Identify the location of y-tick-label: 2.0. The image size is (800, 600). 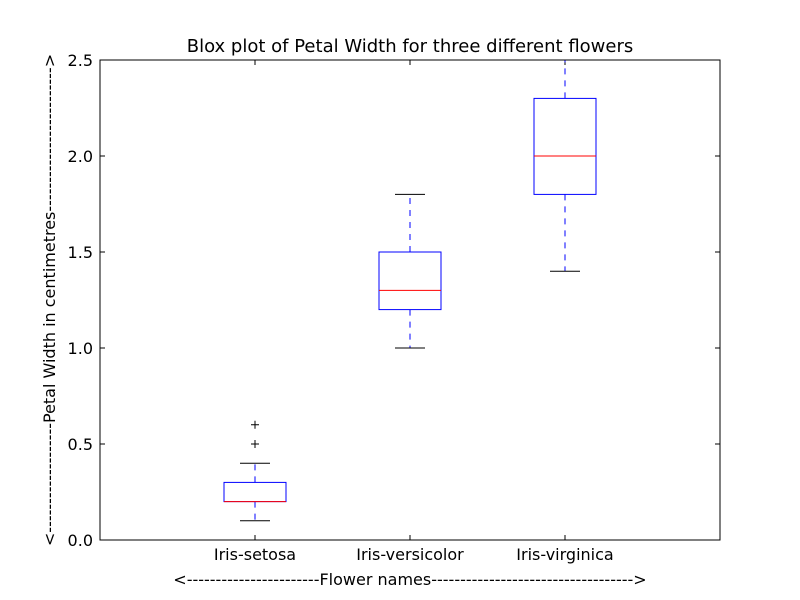
(80, 156).